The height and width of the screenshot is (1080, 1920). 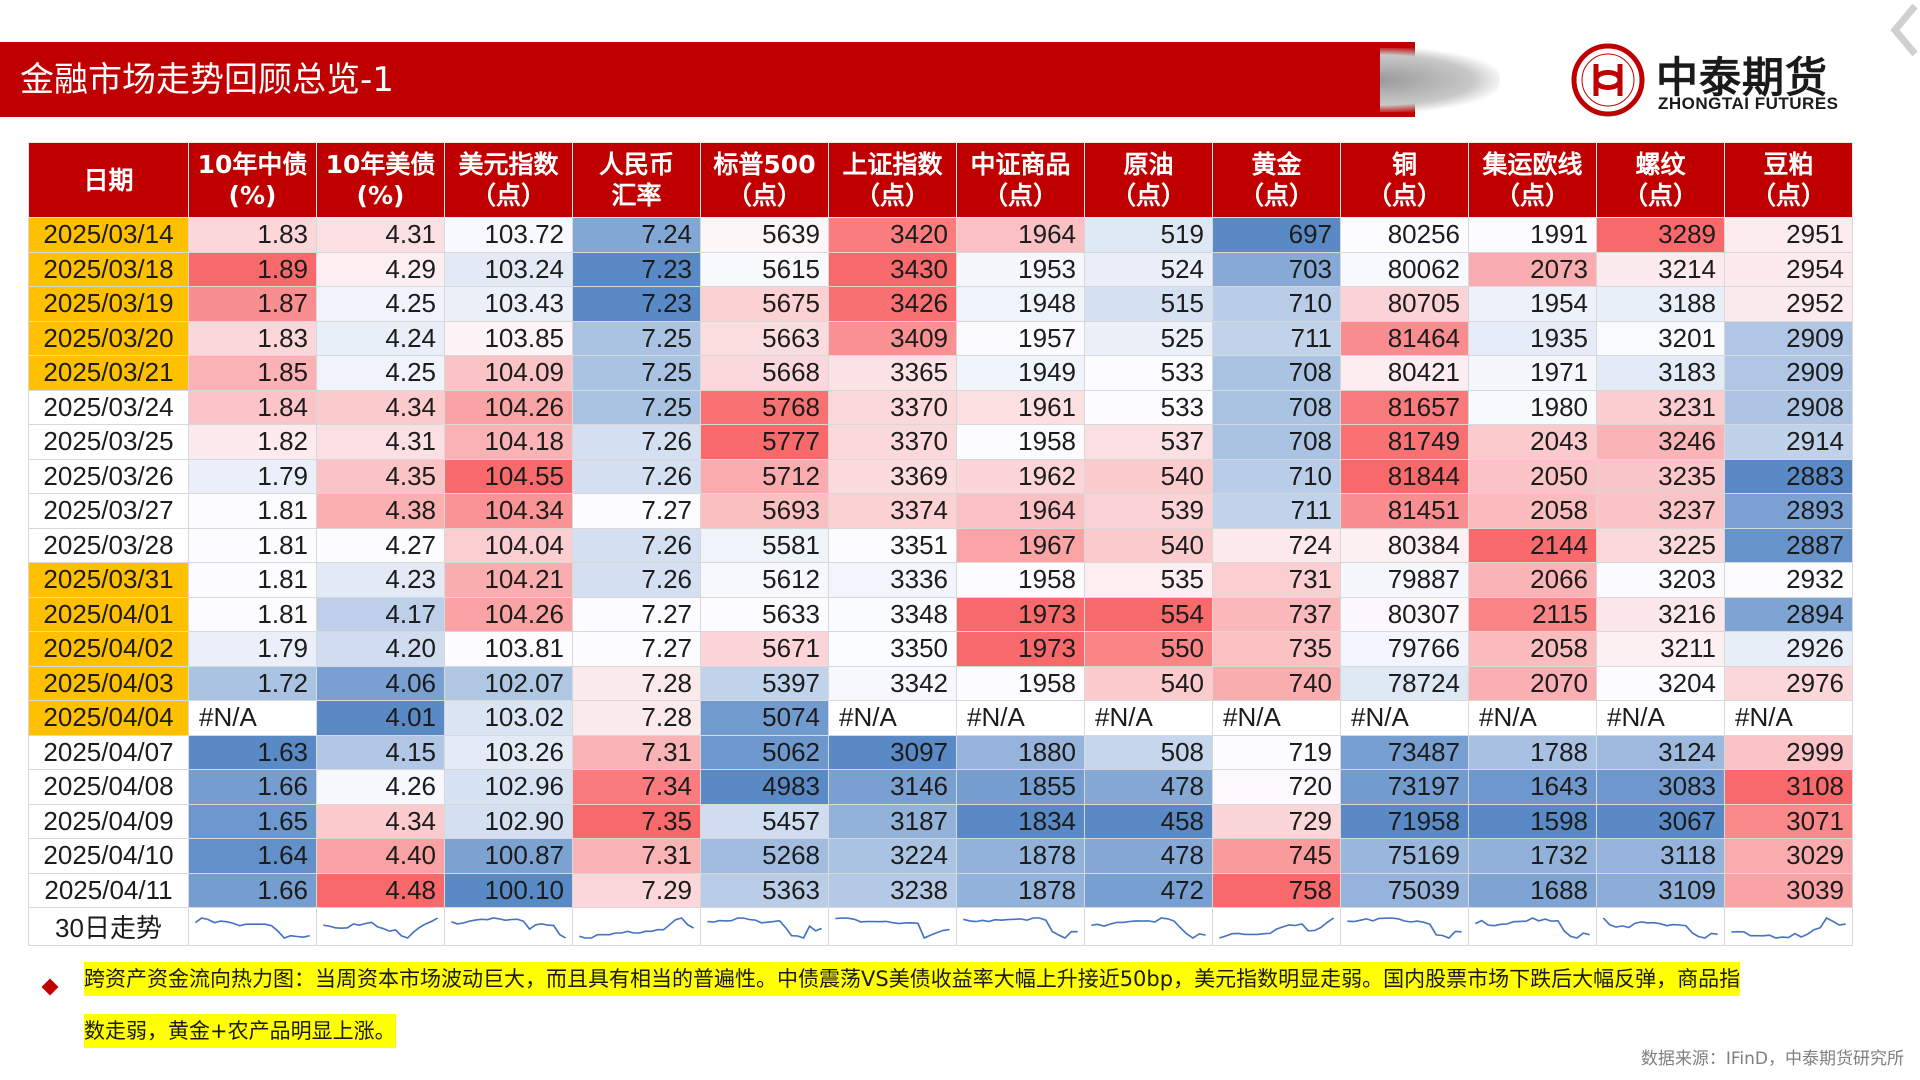 I want to click on column-header: 标普500 （点）, so click(x=764, y=180).